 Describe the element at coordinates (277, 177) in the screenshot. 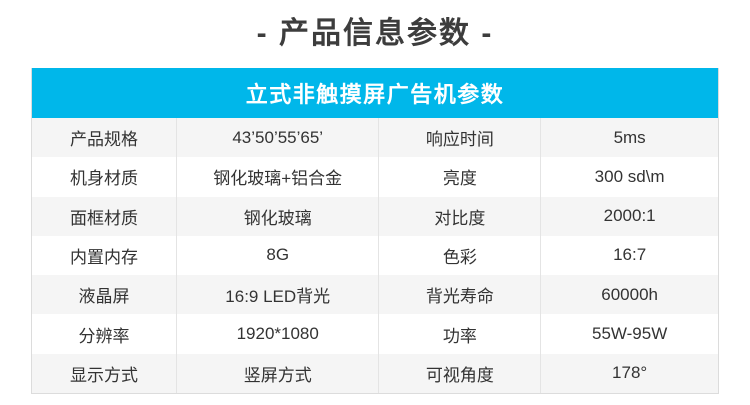

I see `spec-value-left: 钢化玻璃+铝合金` at that location.